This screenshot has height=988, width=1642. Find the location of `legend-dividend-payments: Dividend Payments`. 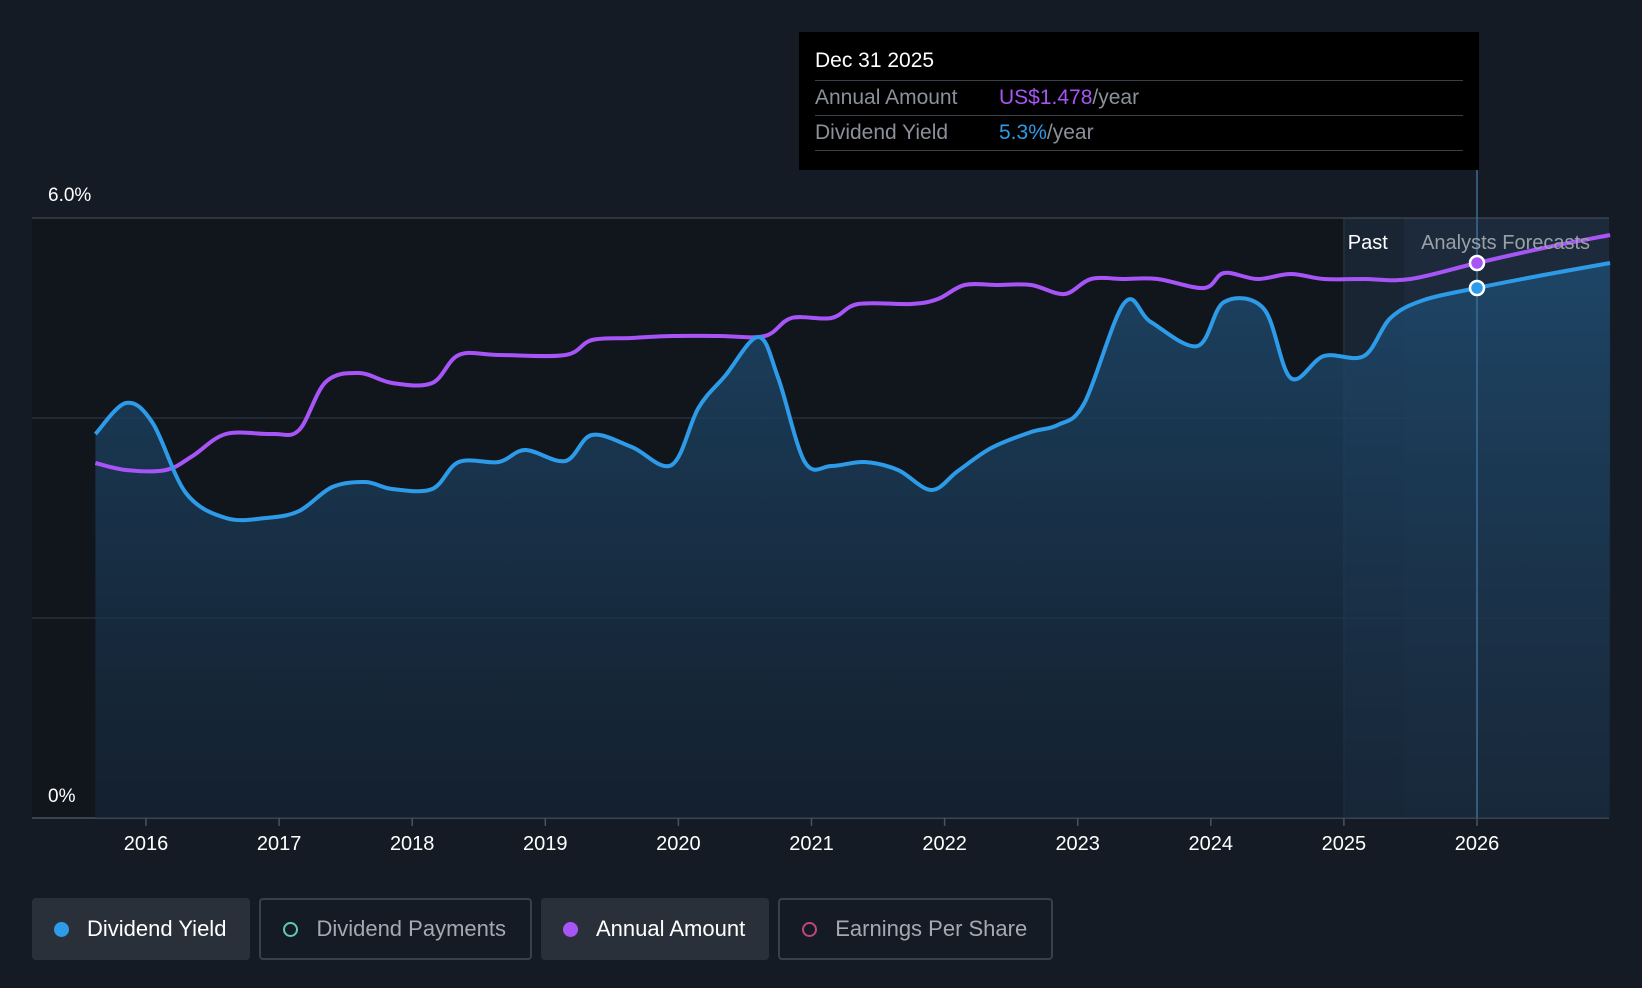

legend-dividend-payments: Dividend Payments is located at coordinates (395, 929).